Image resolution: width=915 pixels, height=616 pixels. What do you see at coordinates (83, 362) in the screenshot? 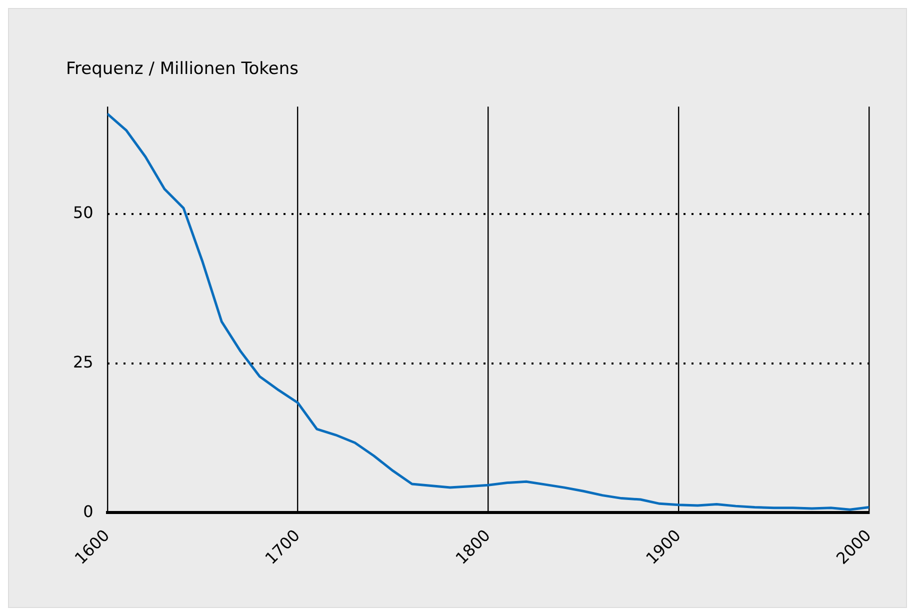
I see `y-tick-label: 25` at bounding box center [83, 362].